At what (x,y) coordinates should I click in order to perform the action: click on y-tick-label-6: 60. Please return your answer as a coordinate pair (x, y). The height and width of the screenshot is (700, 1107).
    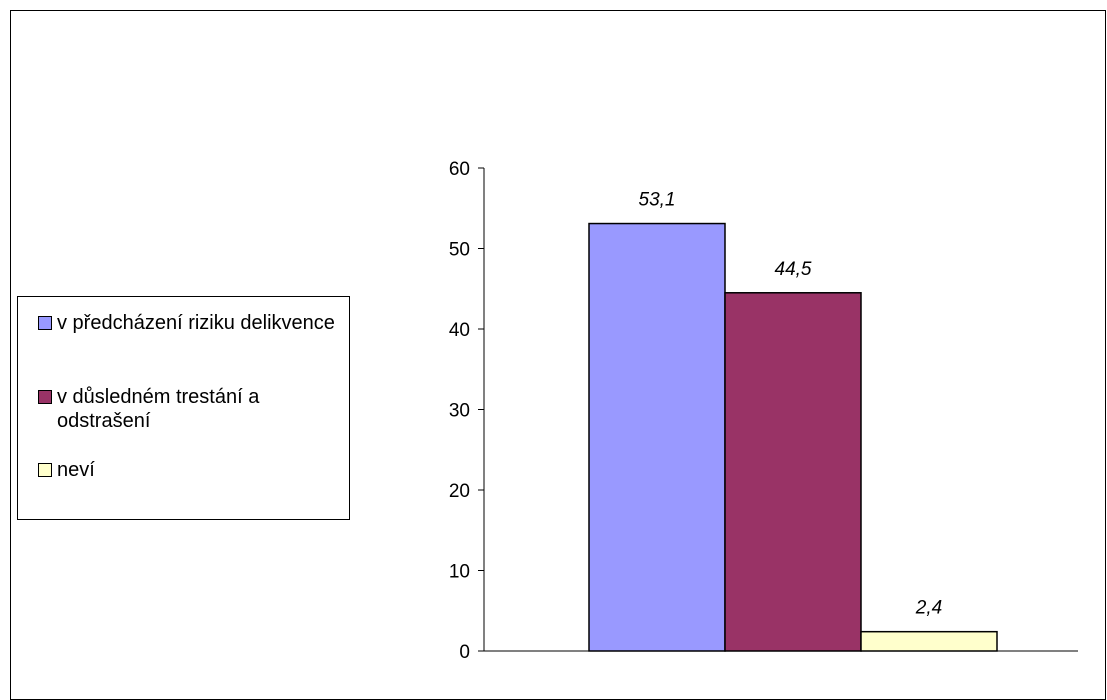
    Looking at the image, I should click on (459, 169).